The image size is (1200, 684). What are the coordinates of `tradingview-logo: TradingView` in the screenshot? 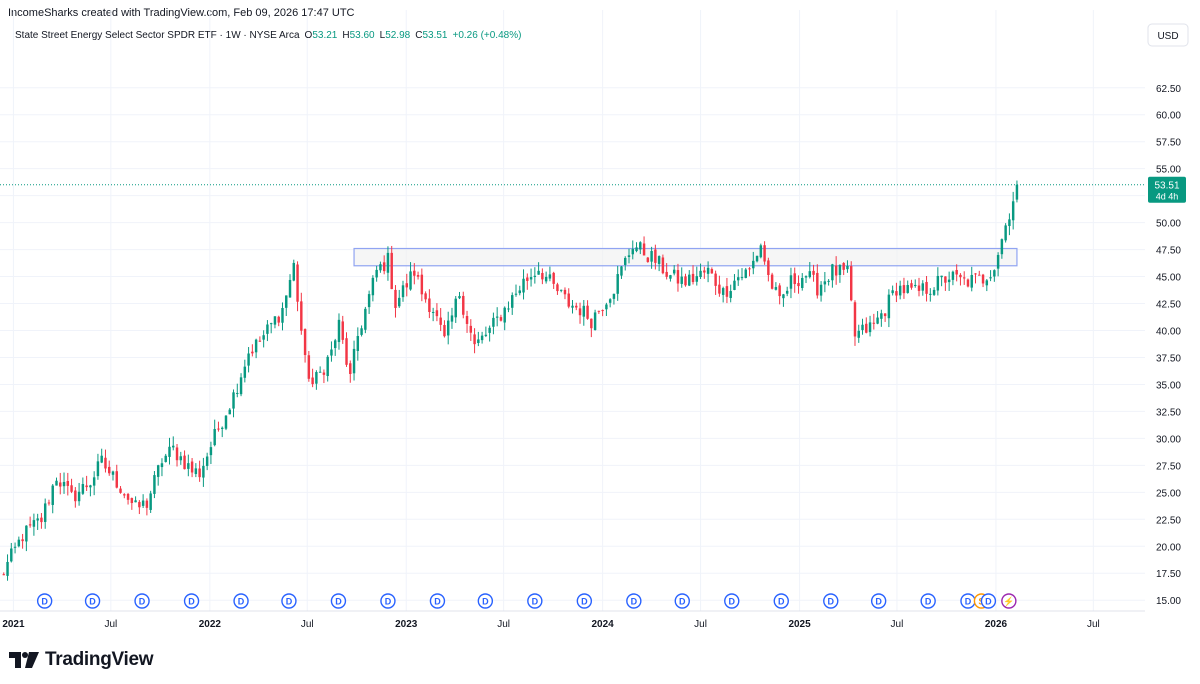 It's located at (81, 660).